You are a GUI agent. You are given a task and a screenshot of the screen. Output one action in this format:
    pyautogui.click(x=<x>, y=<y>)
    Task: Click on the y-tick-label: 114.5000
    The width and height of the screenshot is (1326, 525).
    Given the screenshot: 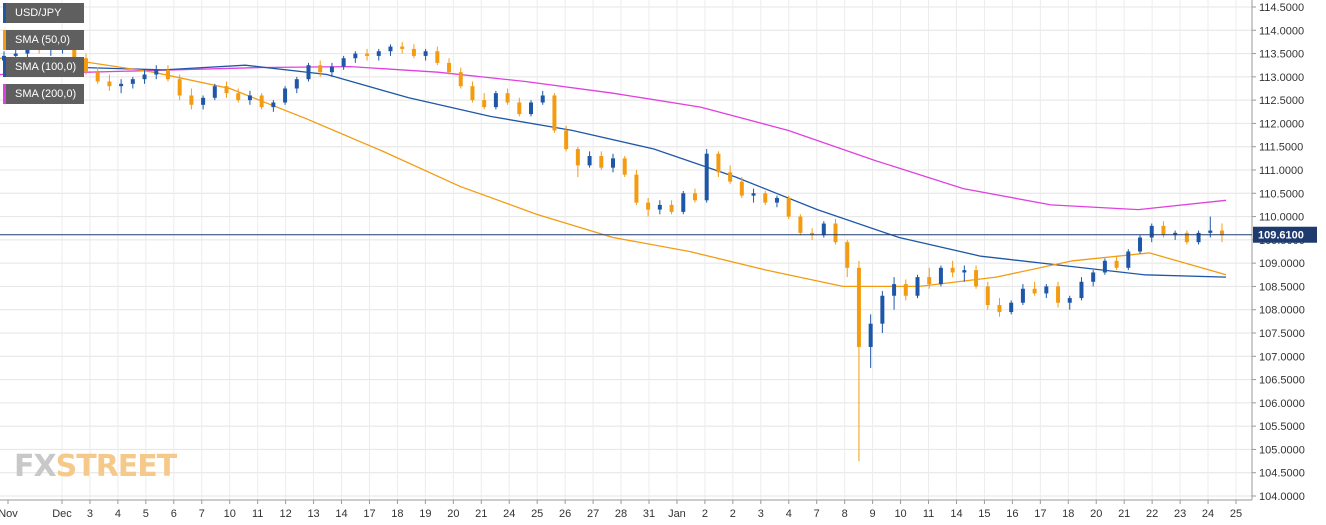 What is the action you would take?
    pyautogui.click(x=1281, y=8)
    